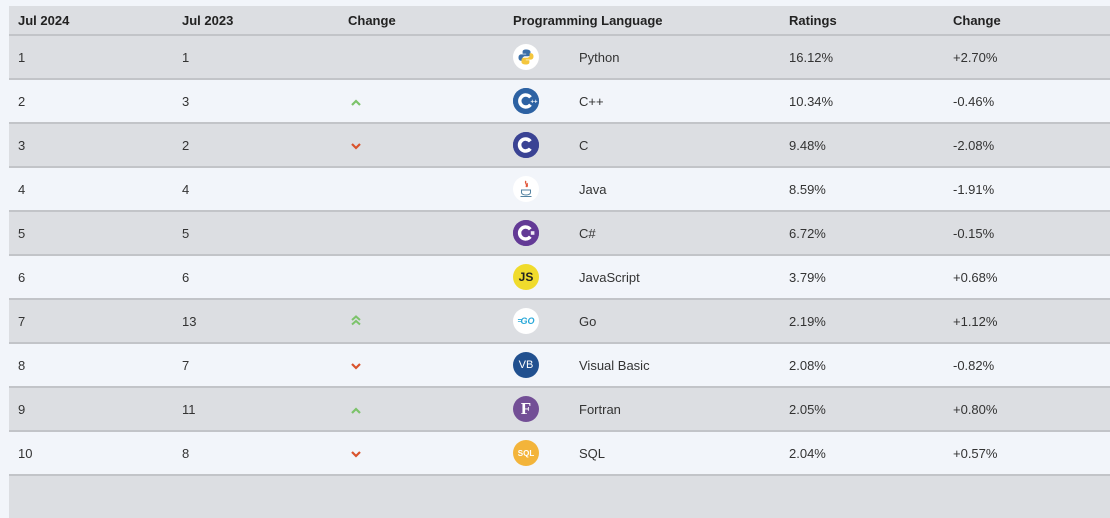 Image resolution: width=1110 pixels, height=518 pixels. Describe the element at coordinates (186, 145) in the screenshot. I see `previous-rank: 2` at that location.